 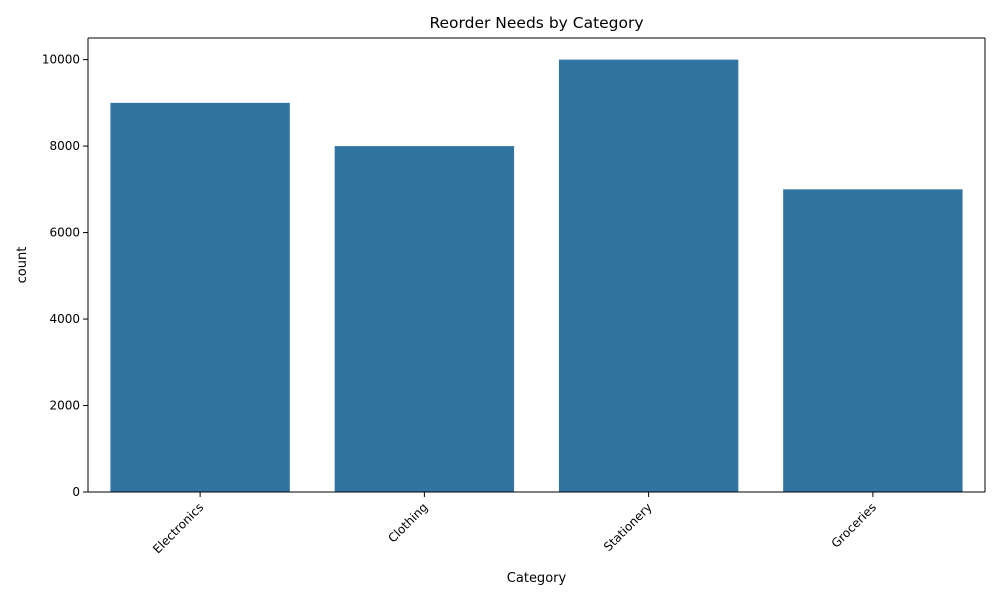 What do you see at coordinates (22, 265) in the screenshot?
I see `y-axis-label: count` at bounding box center [22, 265].